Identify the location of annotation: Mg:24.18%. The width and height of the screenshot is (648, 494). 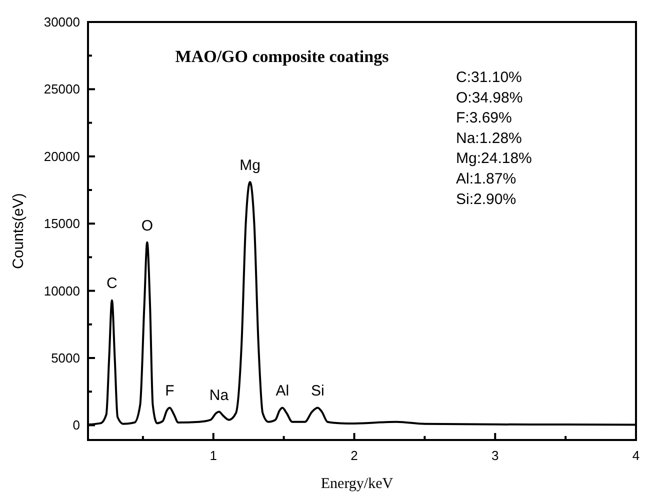
(494, 159).